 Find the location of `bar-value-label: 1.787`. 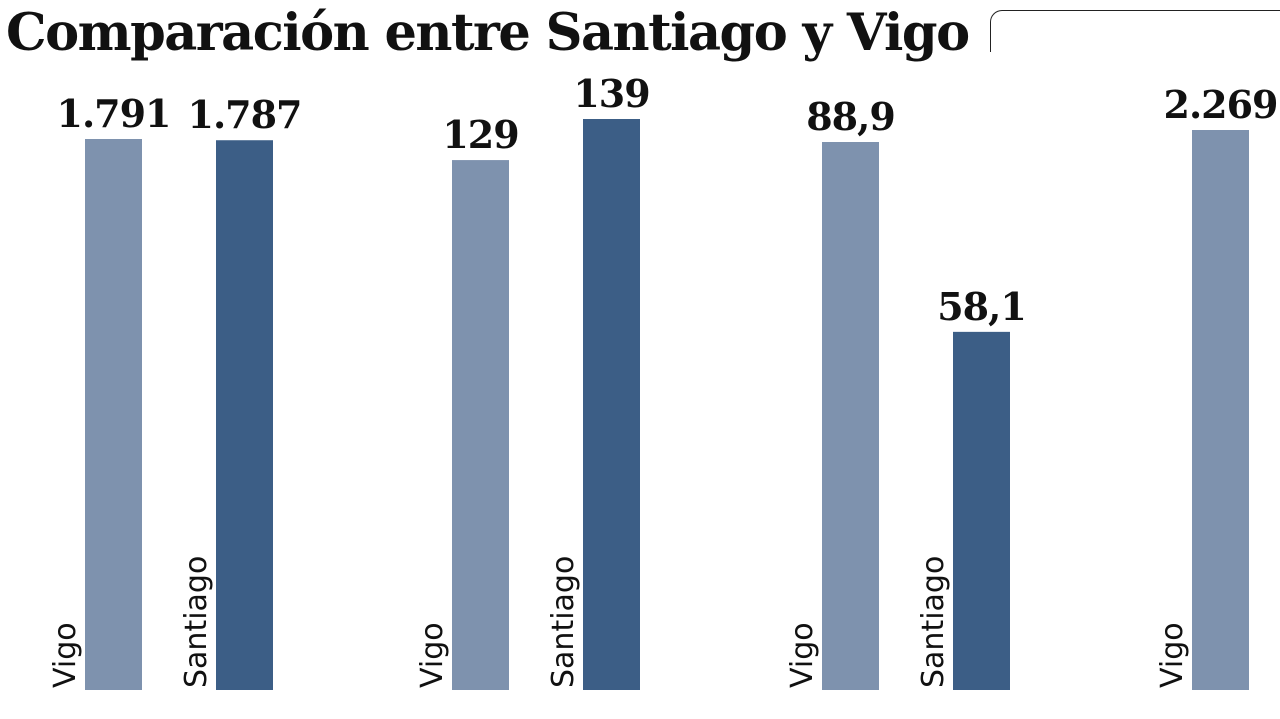

bar-value-label: 1.787 is located at coordinates (245, 114).